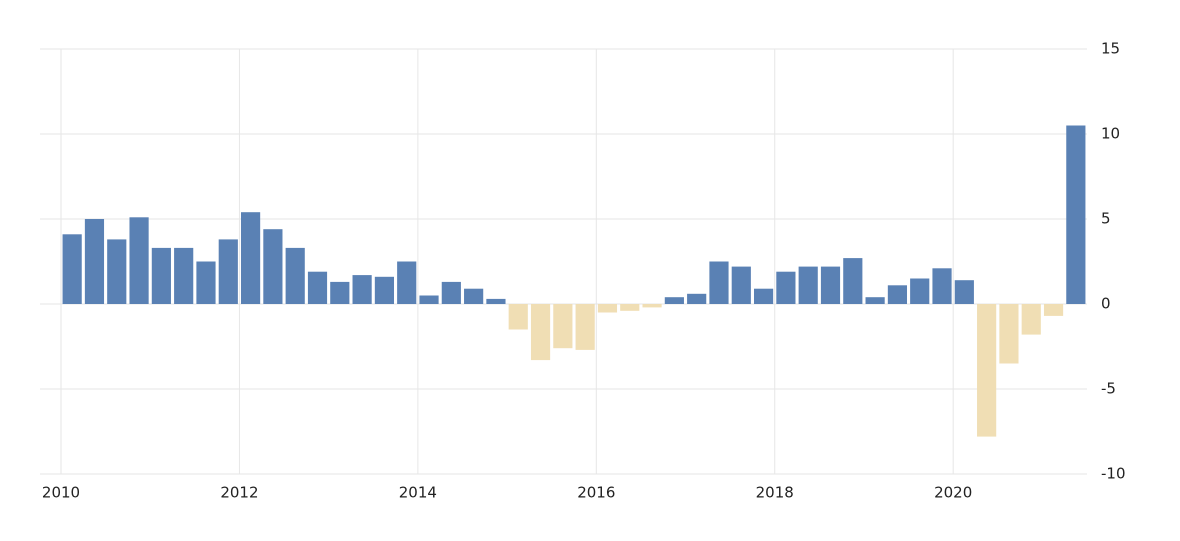 The height and width of the screenshot is (541, 1180). Describe the element at coordinates (61, 493) in the screenshot. I see `x-tick-label: 2010` at that location.